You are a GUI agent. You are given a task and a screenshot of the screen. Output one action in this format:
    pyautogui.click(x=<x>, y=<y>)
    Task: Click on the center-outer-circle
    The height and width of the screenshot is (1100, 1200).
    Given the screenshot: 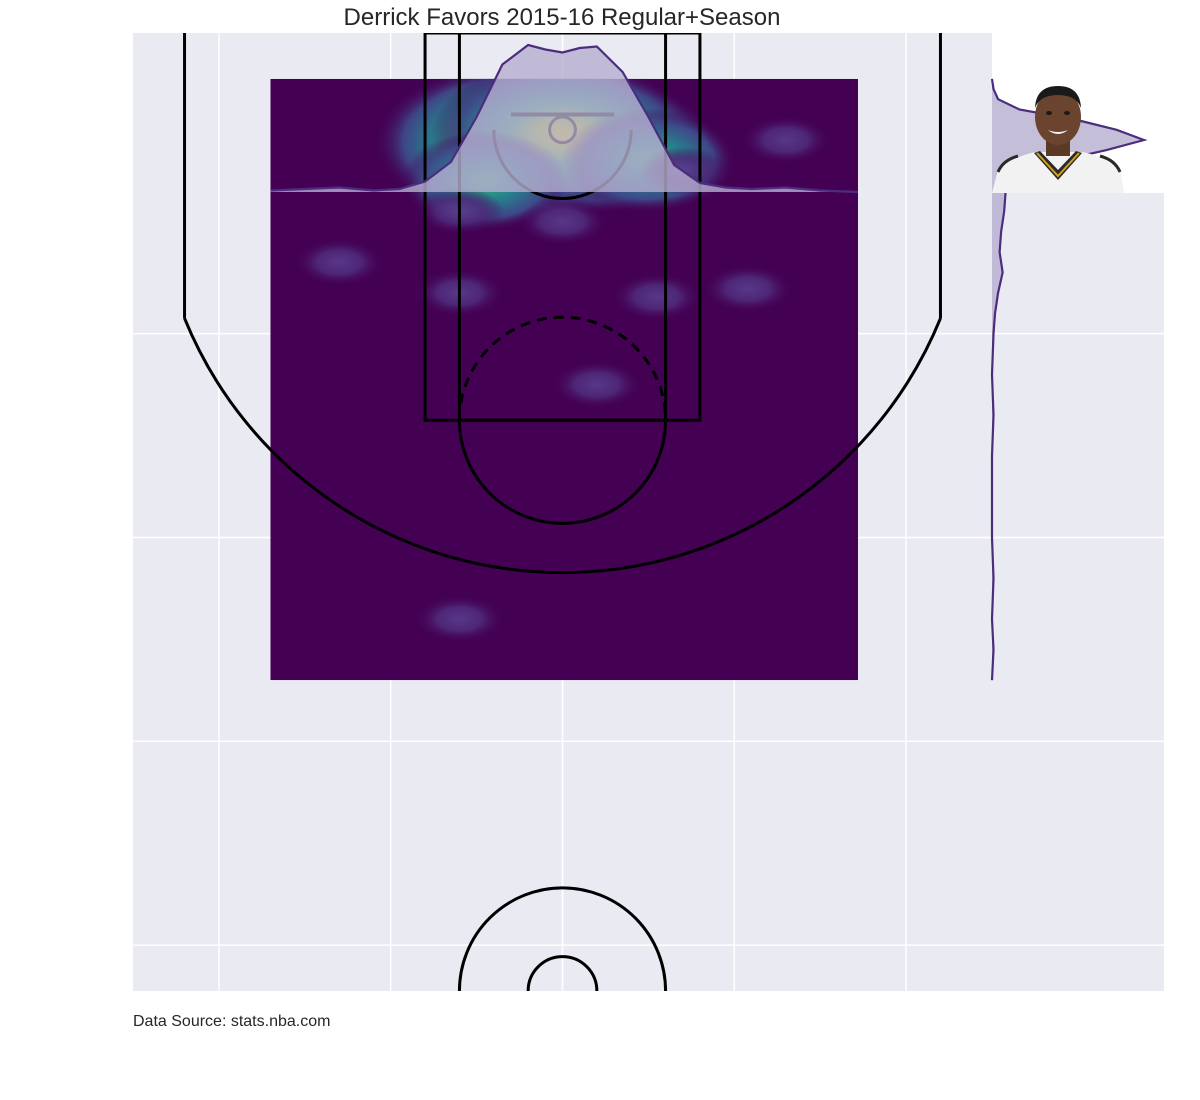 What is the action you would take?
    pyautogui.click(x=562, y=938)
    